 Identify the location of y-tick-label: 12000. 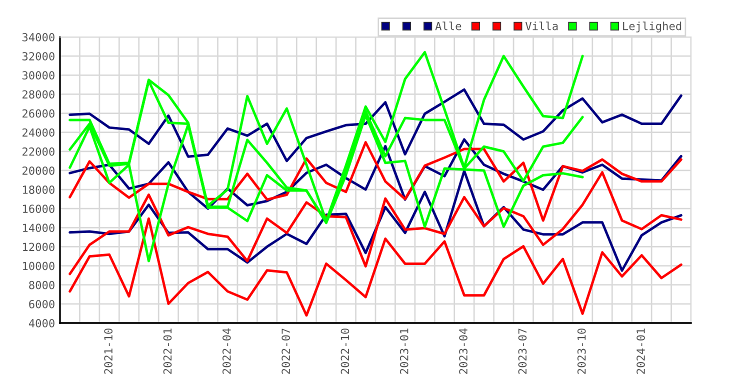
(38, 247).